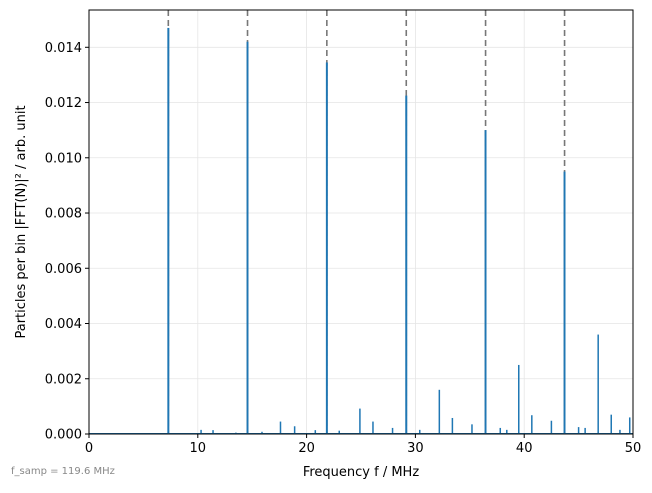  I want to click on x-tick-label: 0, so click(89, 448).